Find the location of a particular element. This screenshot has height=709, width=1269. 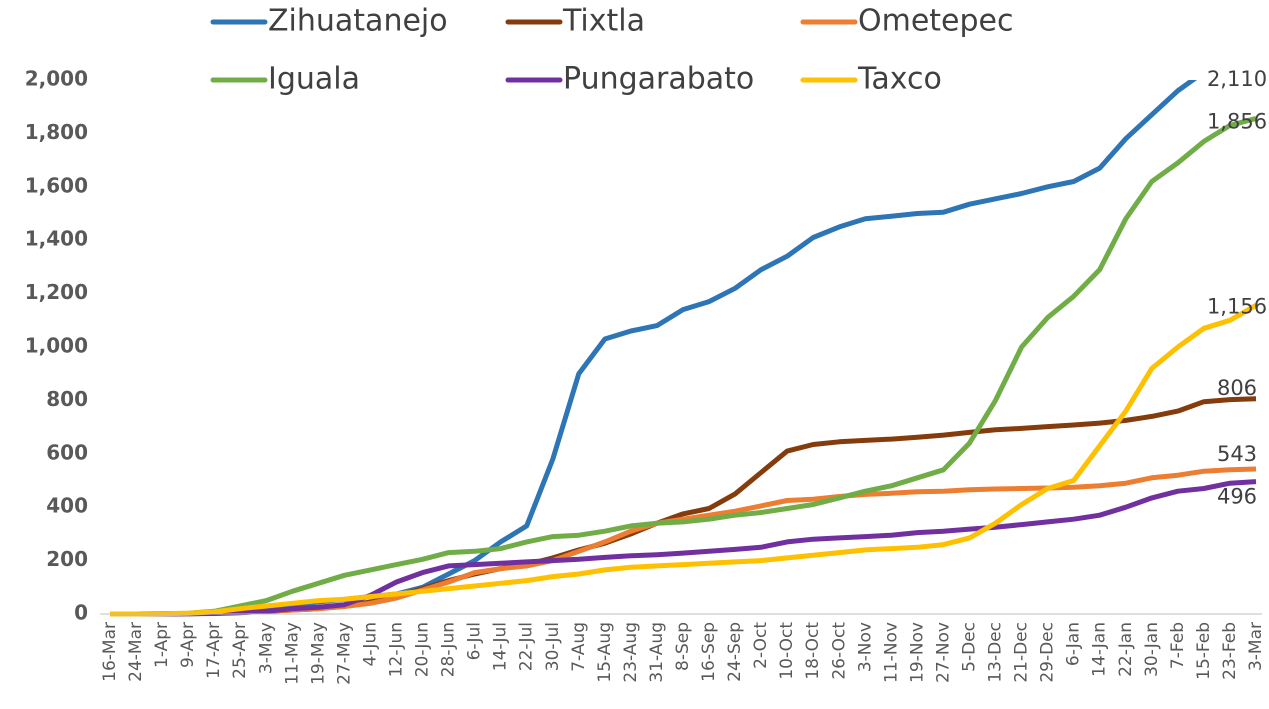

x-tick-label: 2-Oct is located at coordinates (761, 645).